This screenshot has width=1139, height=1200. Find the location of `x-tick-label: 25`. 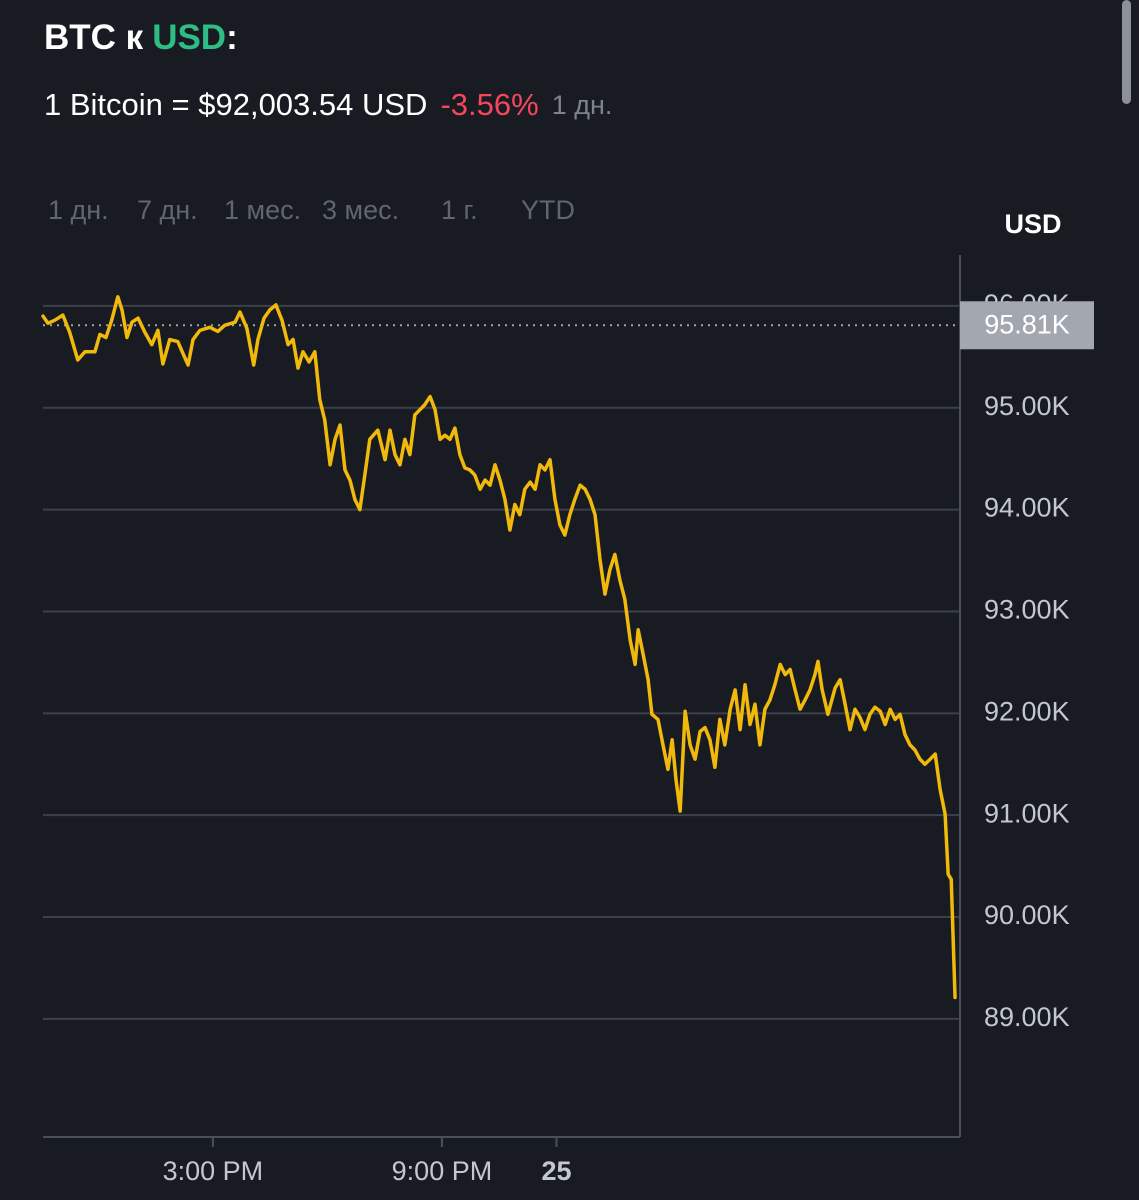

x-tick-label: 25 is located at coordinates (556, 1171).